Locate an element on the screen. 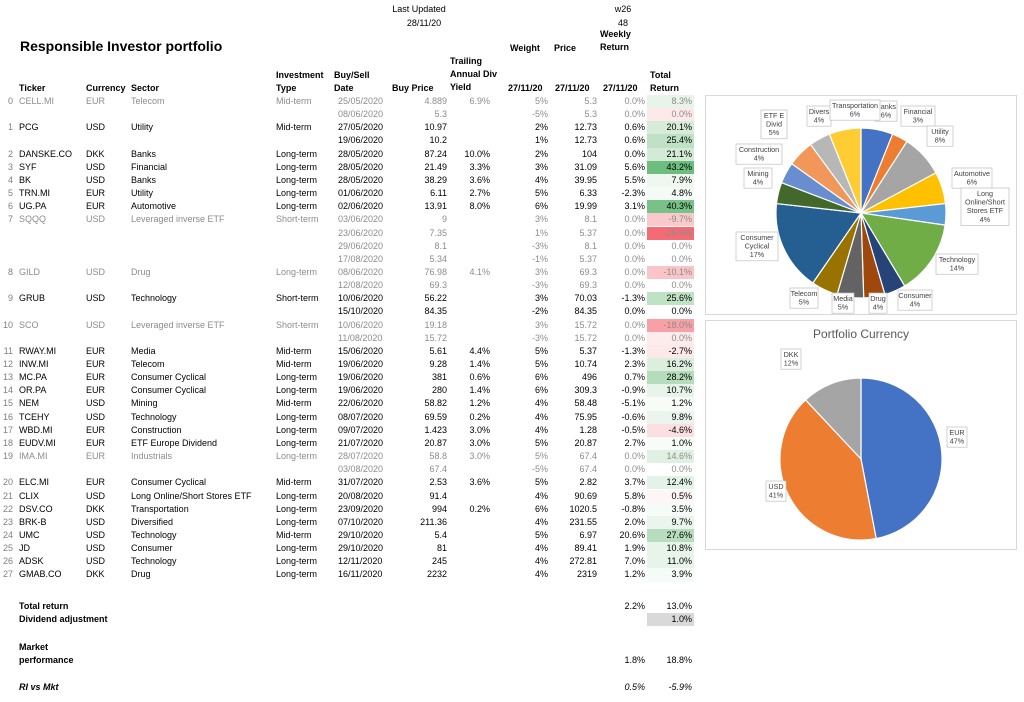 The height and width of the screenshot is (702, 1024). buy-price-cell: 8.1 is located at coordinates (440, 245).